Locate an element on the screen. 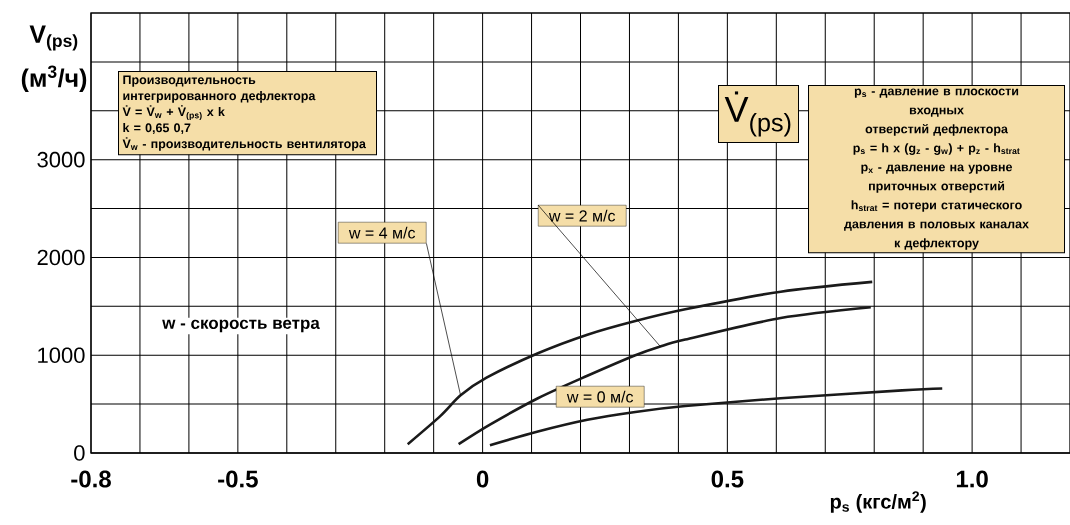 The image size is (1070, 525). y-tick-label: 1000 is located at coordinates (61, 355).